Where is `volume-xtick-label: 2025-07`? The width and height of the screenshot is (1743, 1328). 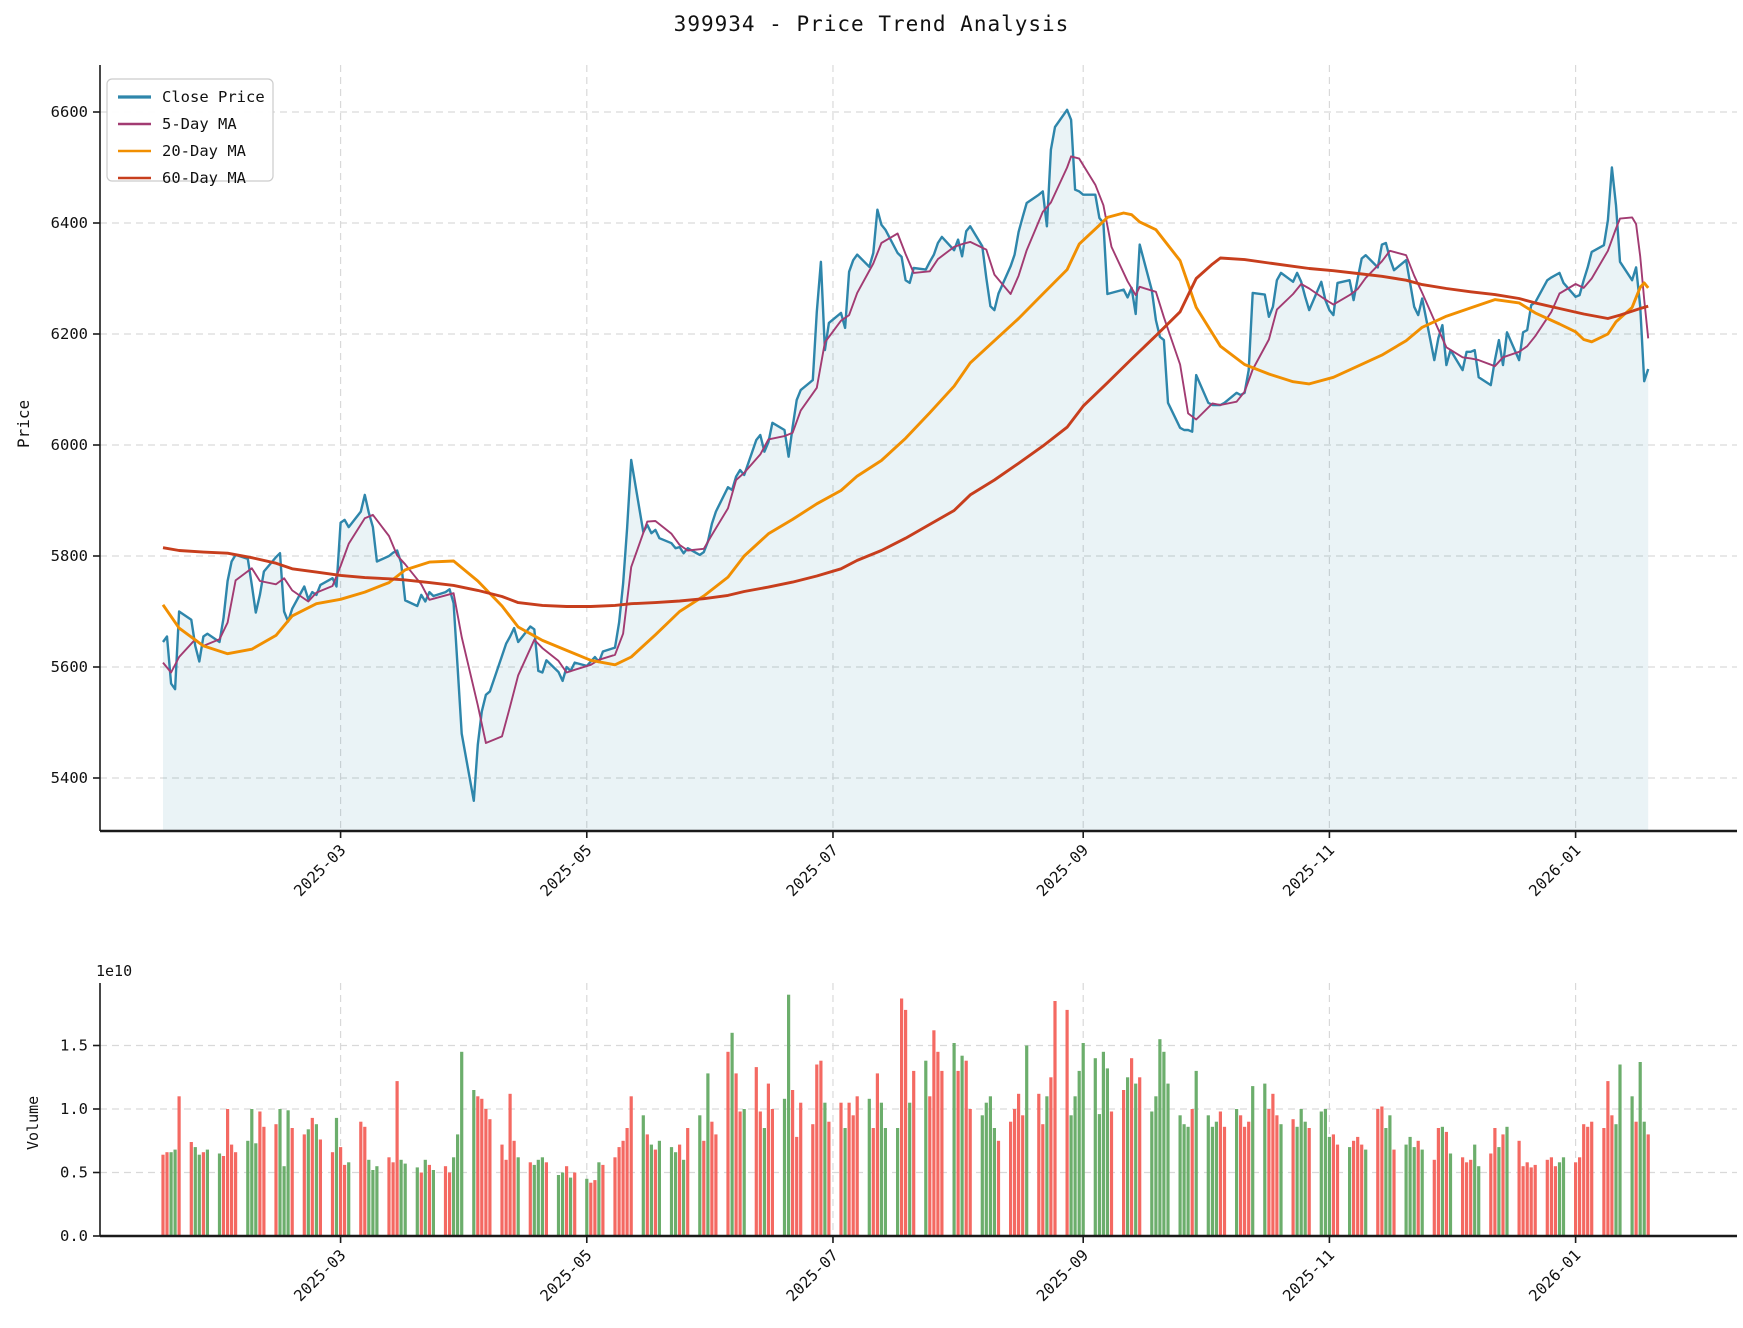
volume-xtick-label: 2025-07 is located at coordinates (812, 1275).